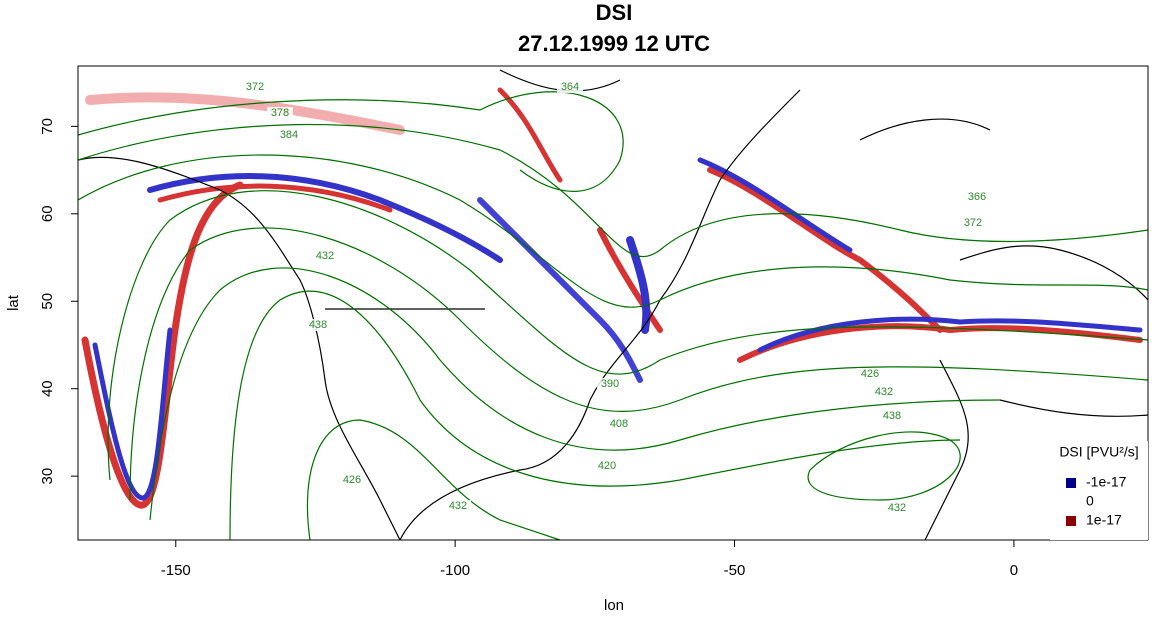 The height and width of the screenshot is (619, 1162). Describe the element at coordinates (614, 605) in the screenshot. I see `x-axis-label: lon` at that location.